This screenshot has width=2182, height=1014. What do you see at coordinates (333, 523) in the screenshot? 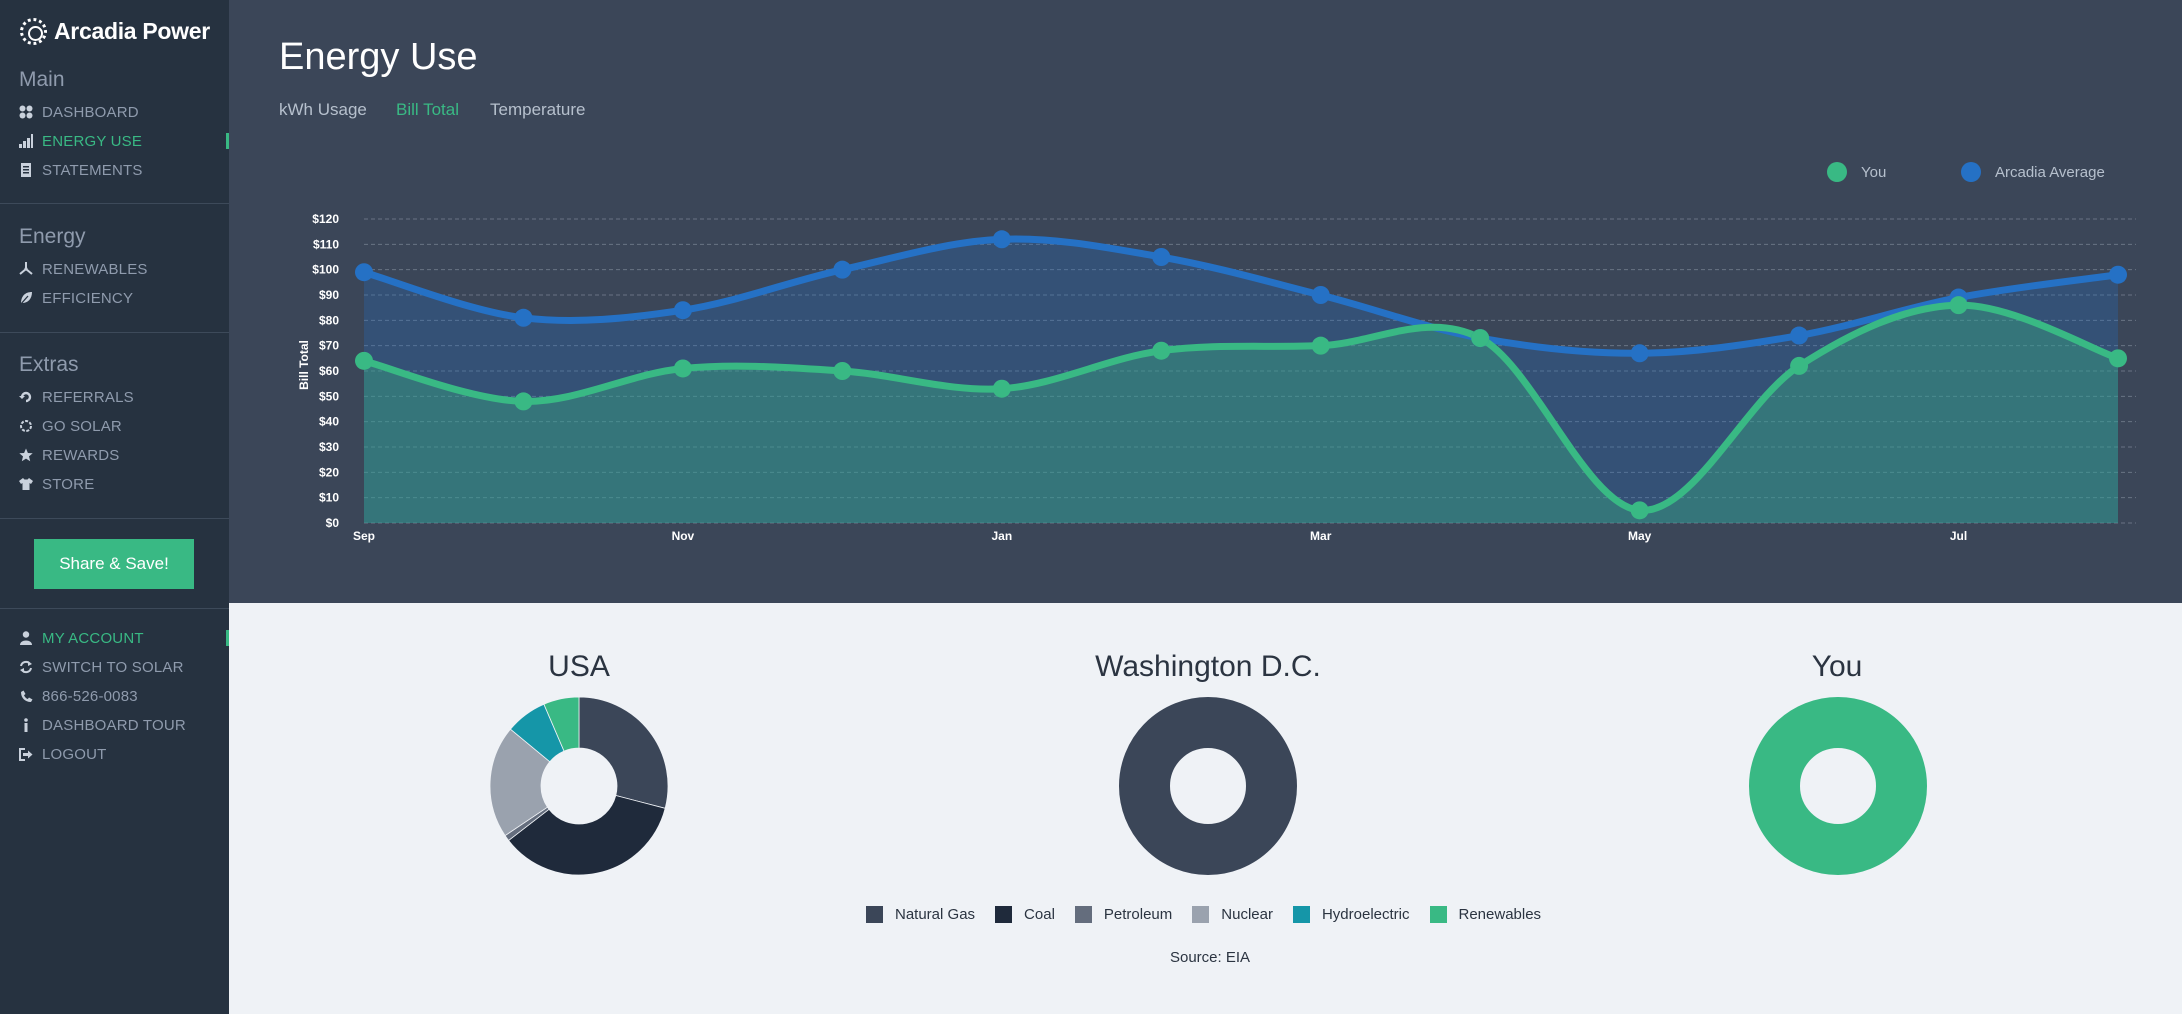
I see `y-tick-label: $0` at bounding box center [333, 523].